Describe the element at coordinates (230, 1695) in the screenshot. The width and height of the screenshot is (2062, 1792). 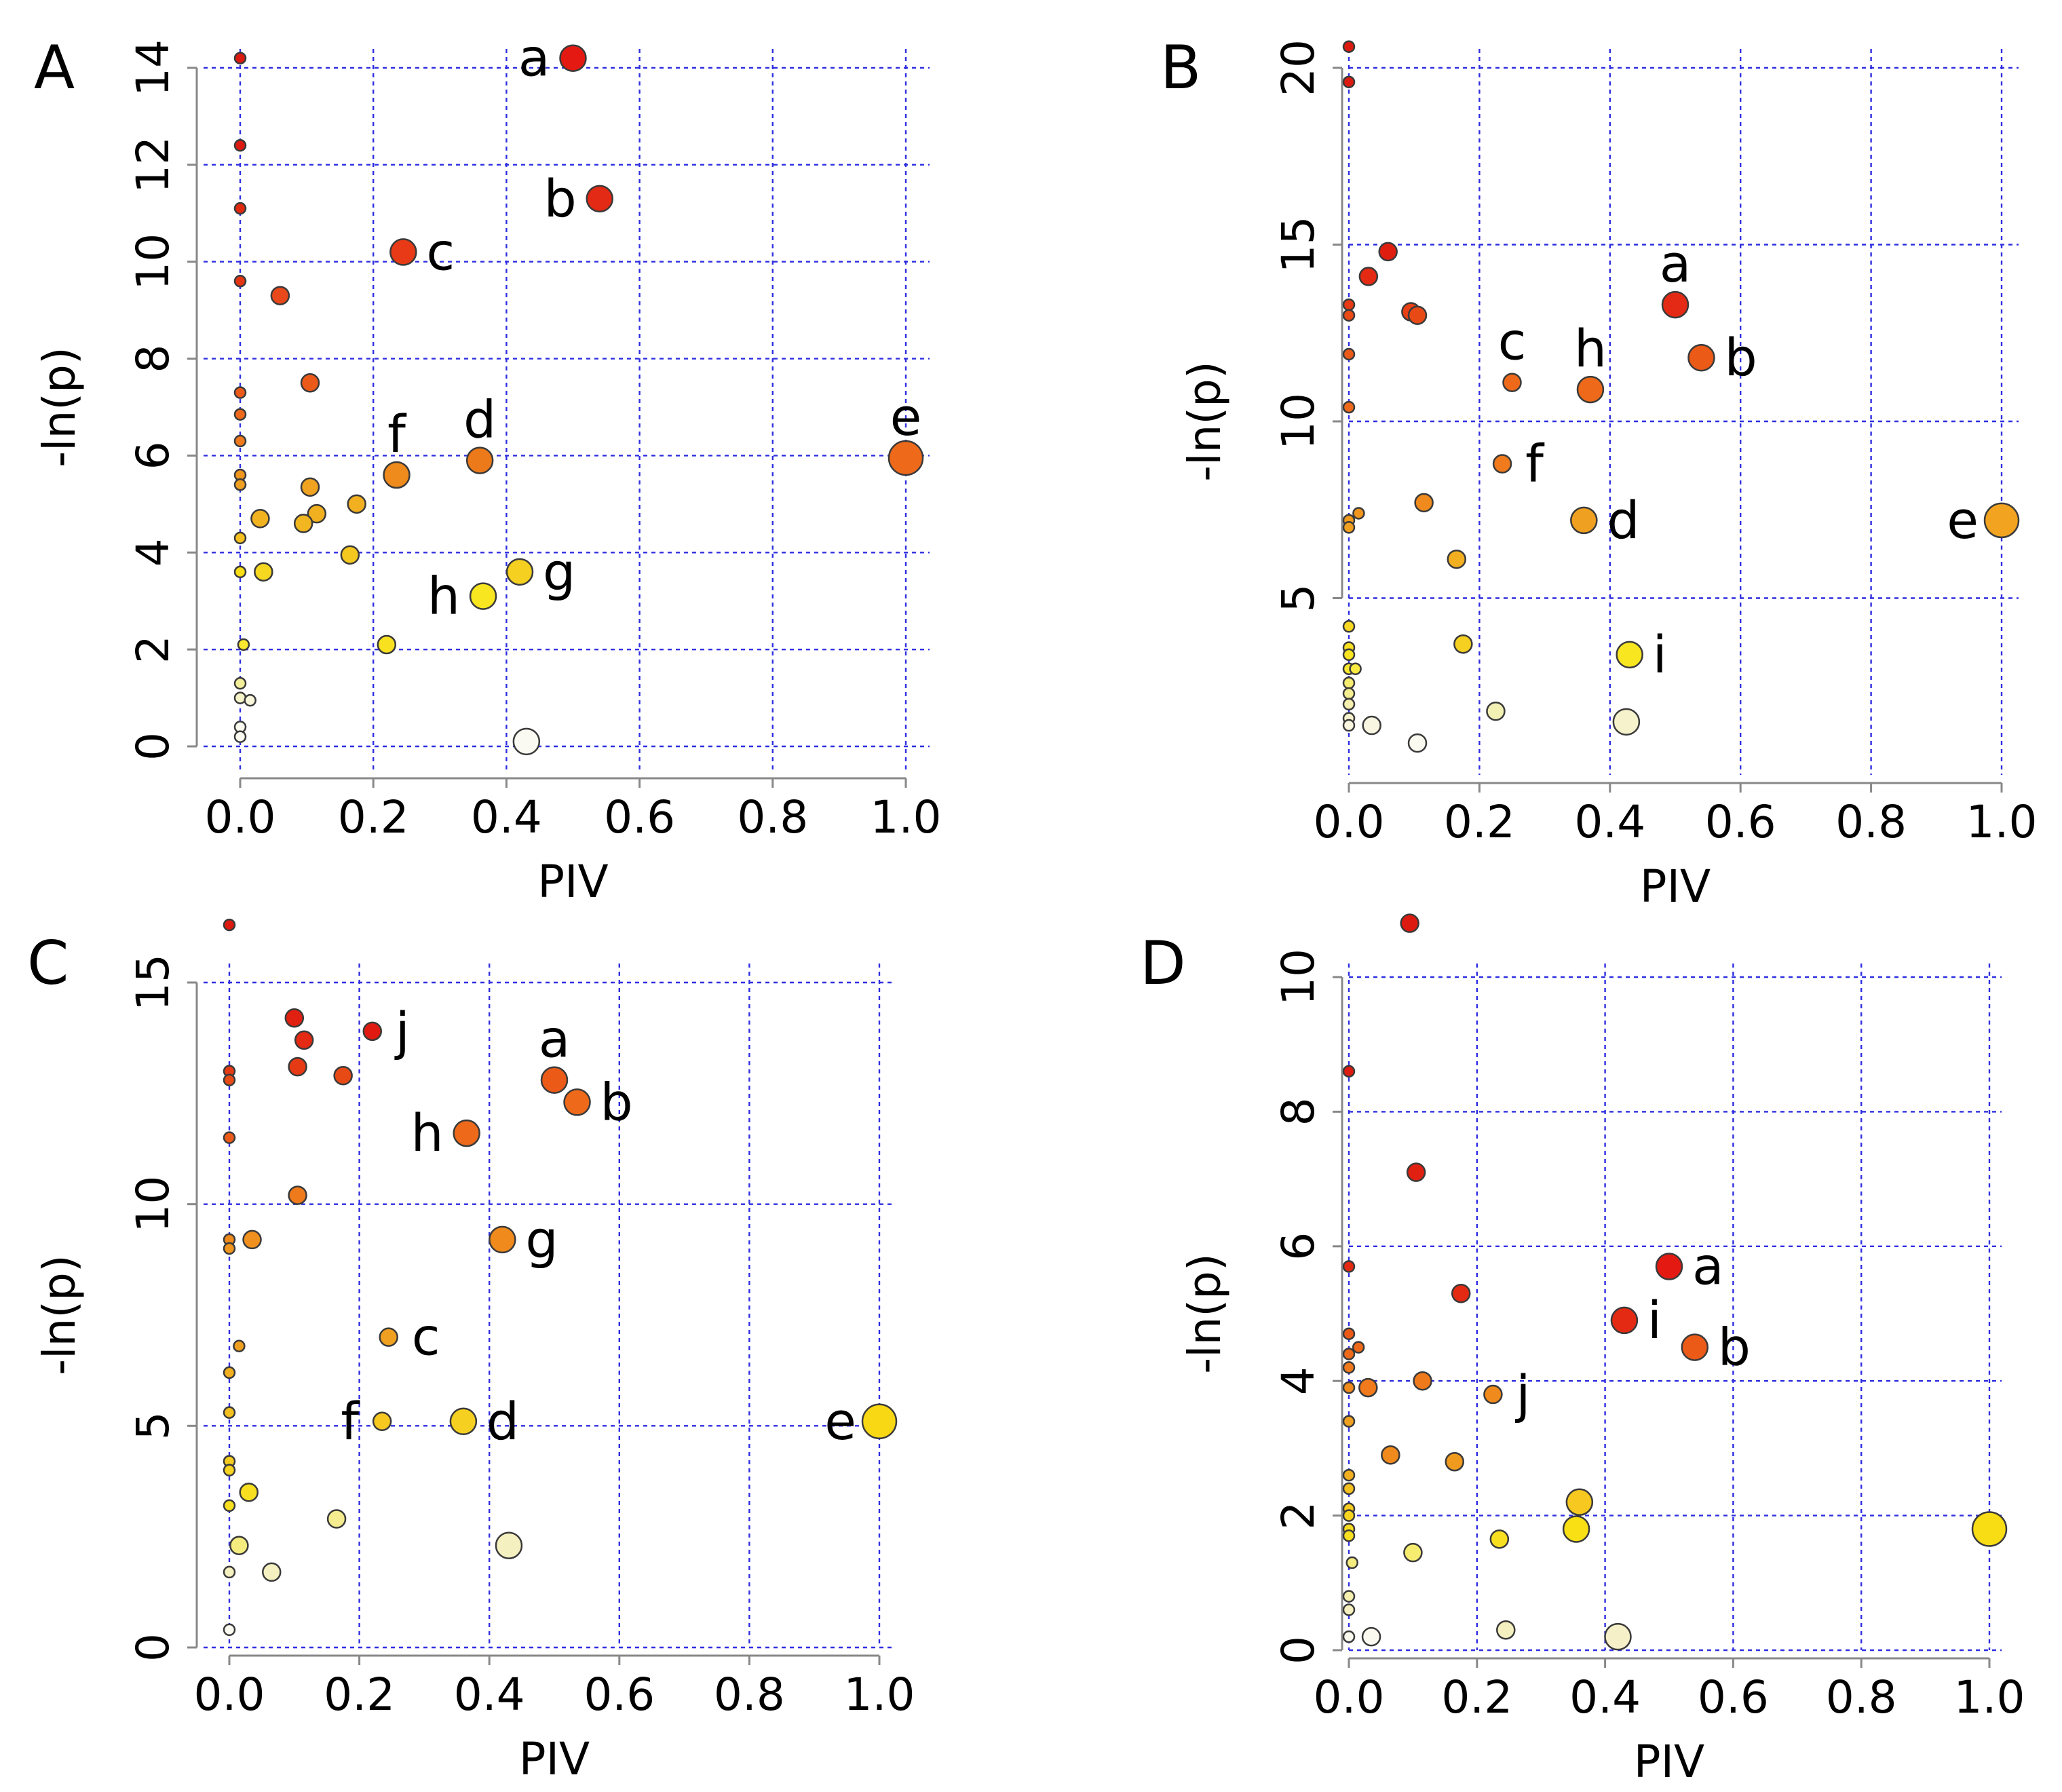
I see `x-tick-label: 0.0` at that location.